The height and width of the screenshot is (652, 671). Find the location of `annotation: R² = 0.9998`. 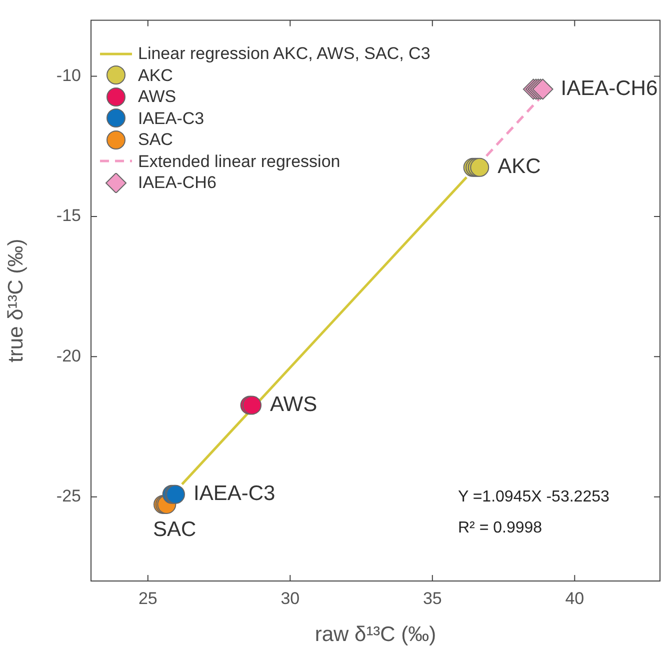

annotation: R² = 0.9998 is located at coordinates (500, 527).